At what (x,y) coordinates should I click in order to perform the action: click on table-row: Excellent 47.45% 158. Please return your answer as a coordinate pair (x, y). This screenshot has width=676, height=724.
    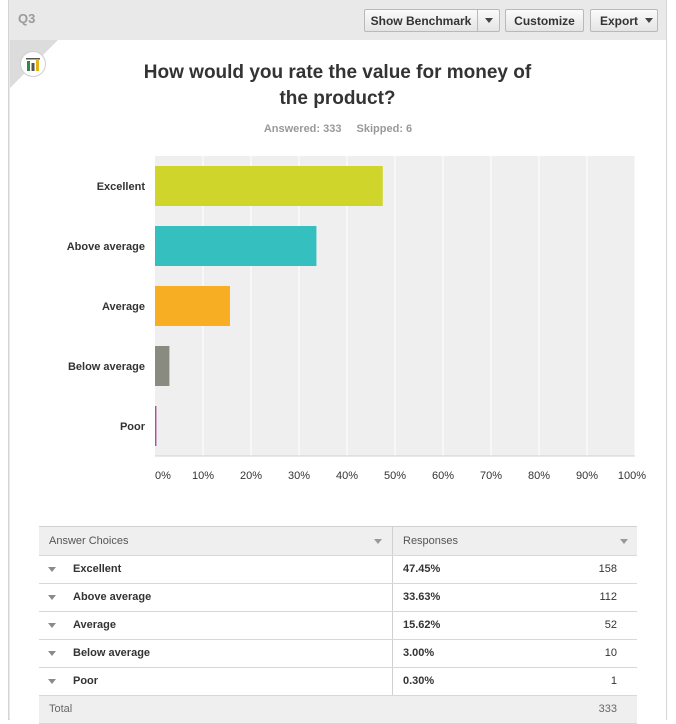
    Looking at the image, I should click on (338, 570).